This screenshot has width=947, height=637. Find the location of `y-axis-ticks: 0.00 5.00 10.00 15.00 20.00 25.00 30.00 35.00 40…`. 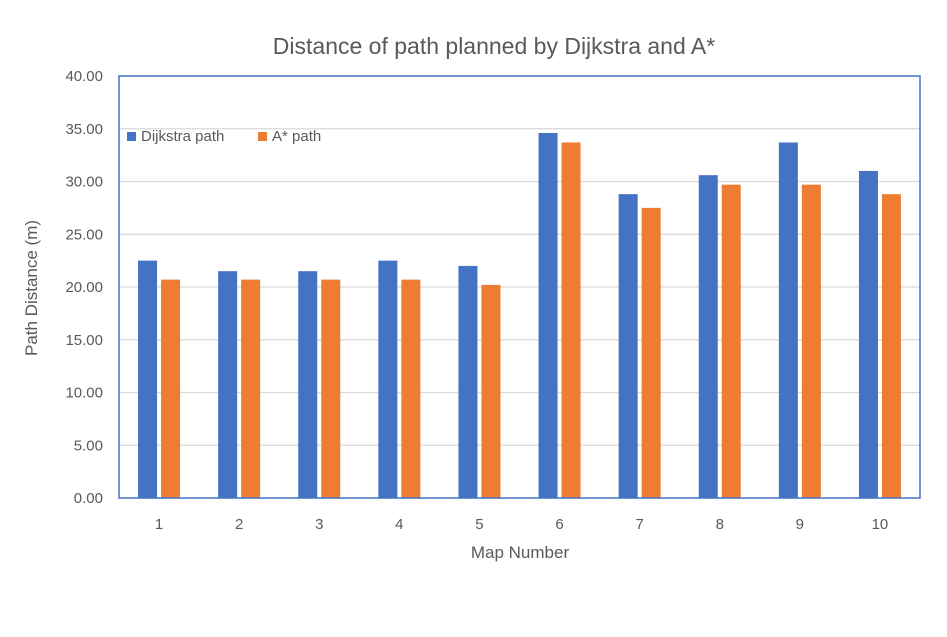

y-axis-ticks: 0.00 5.00 10.00 15.00 20.00 25.00 30.00 35.00 40… is located at coordinates (84, 287).